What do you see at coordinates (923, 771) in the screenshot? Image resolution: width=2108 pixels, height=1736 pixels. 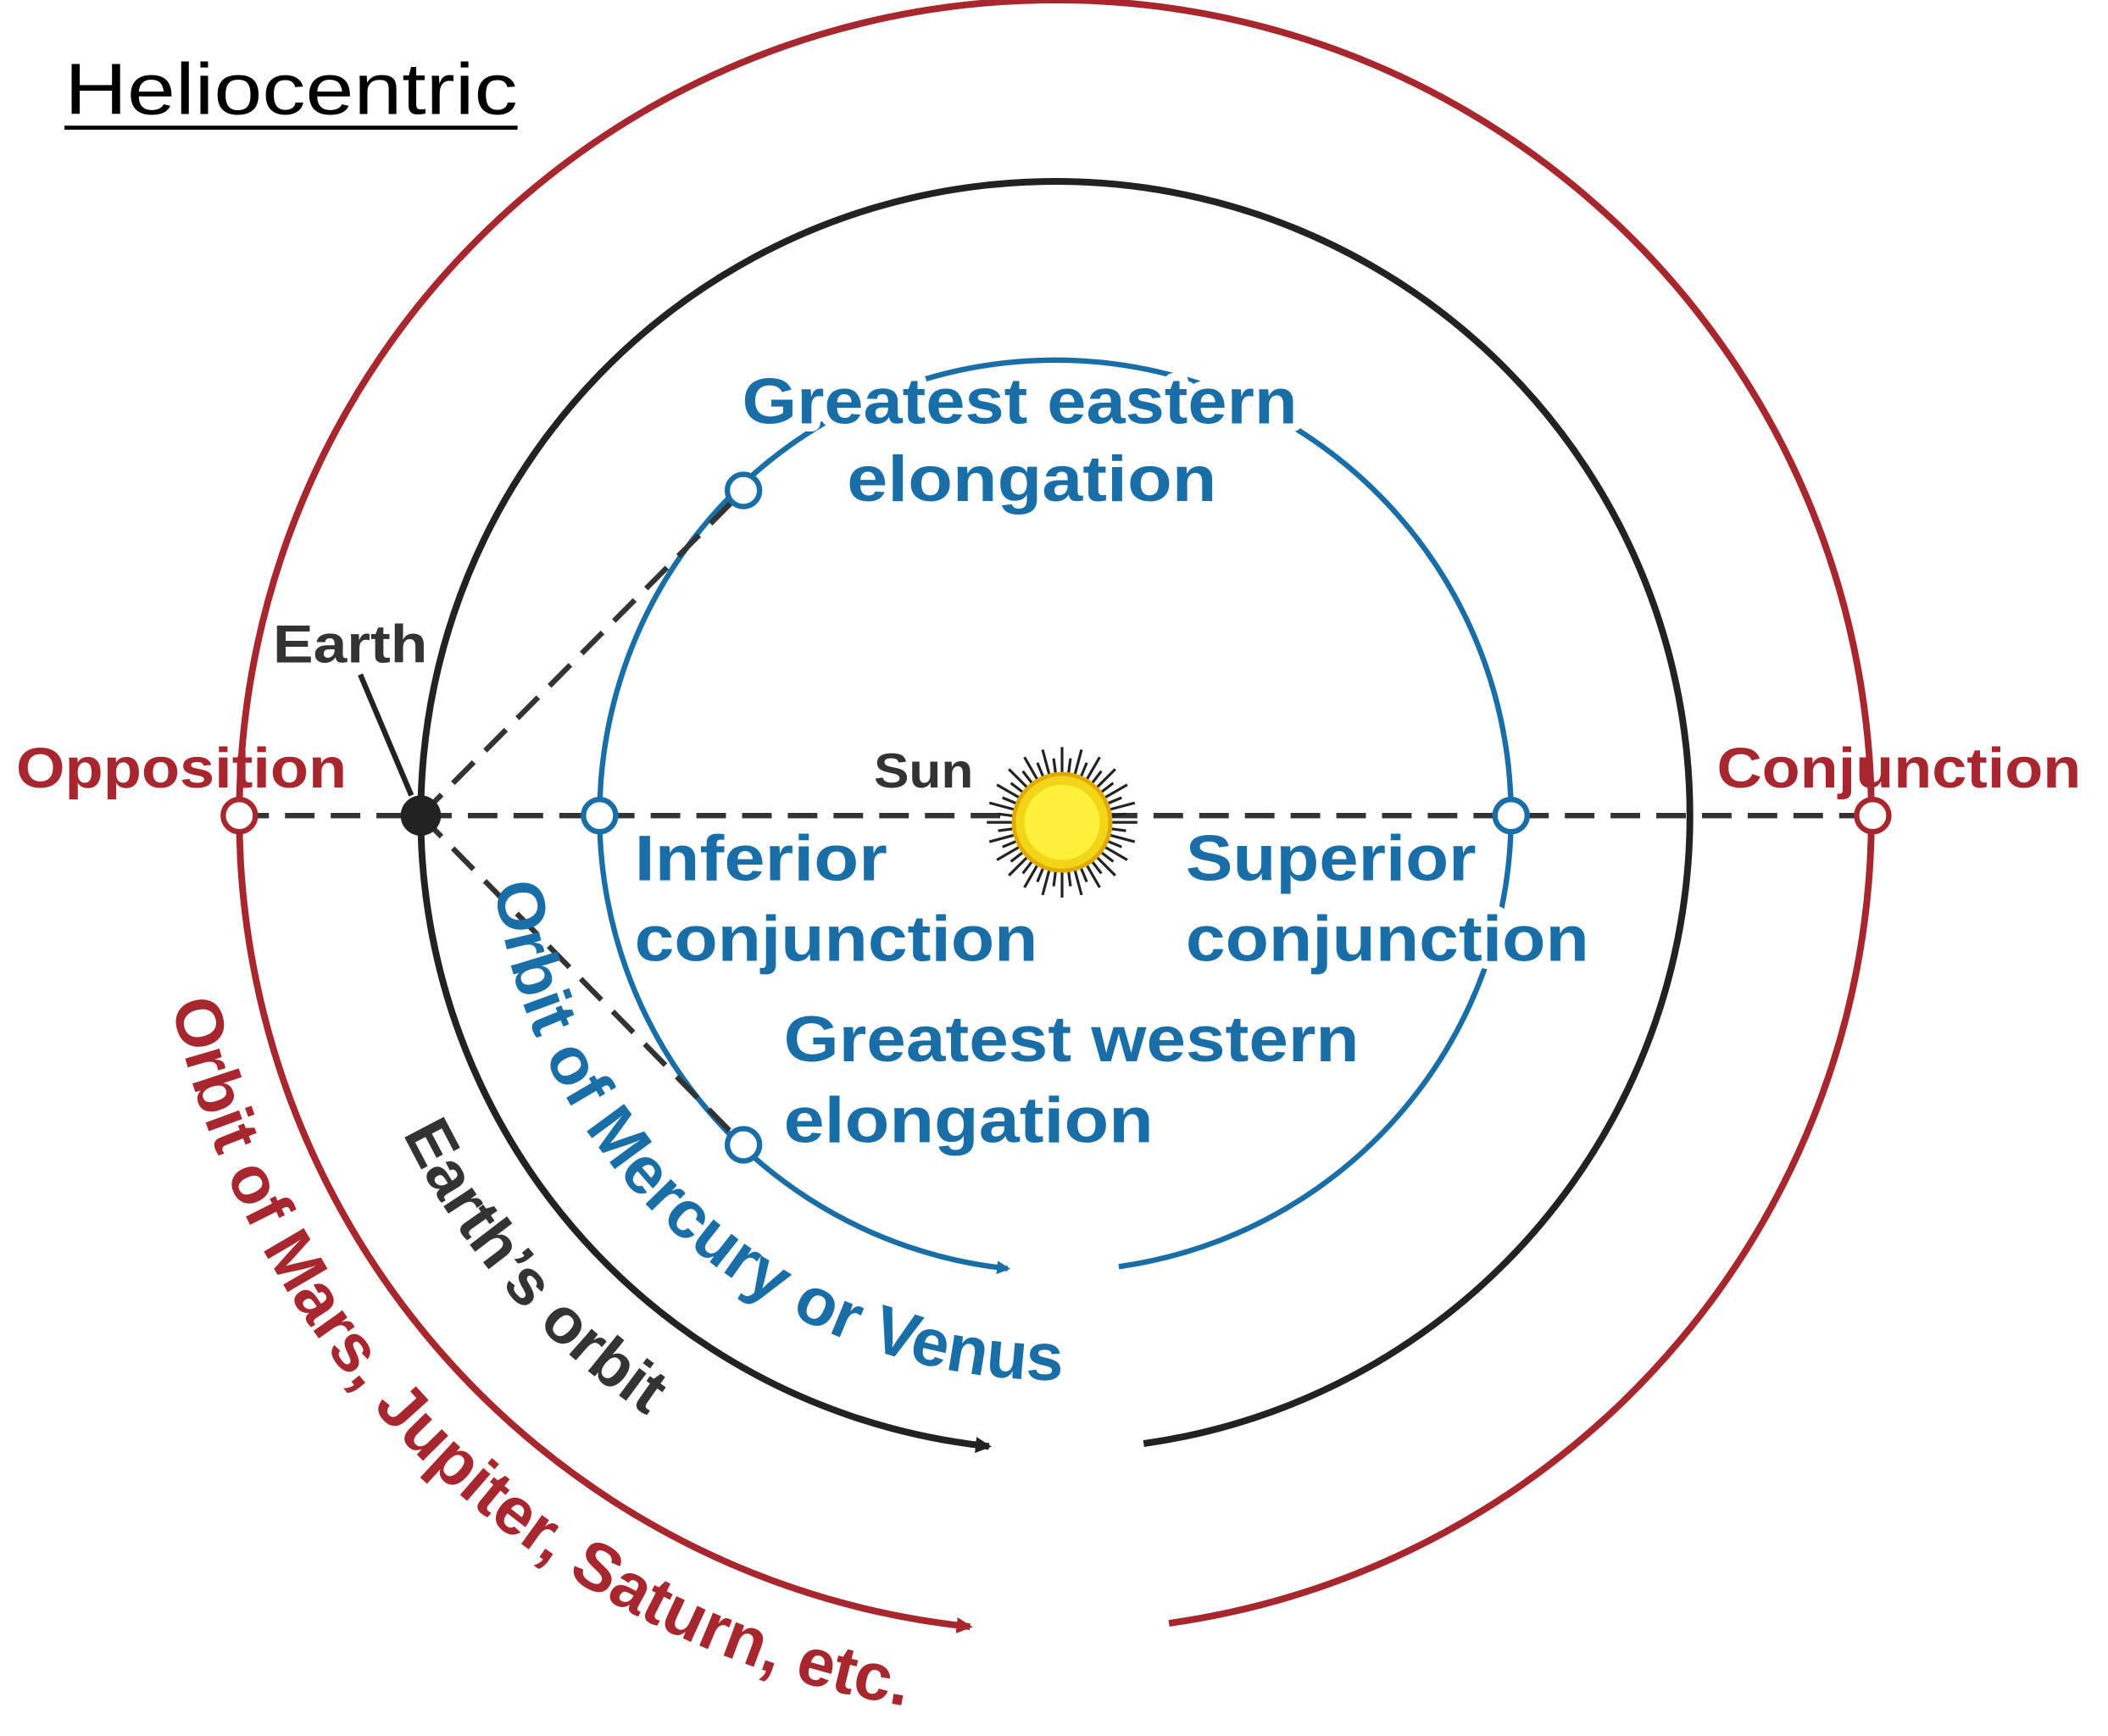 I see `sun-label: Sun` at bounding box center [923, 771].